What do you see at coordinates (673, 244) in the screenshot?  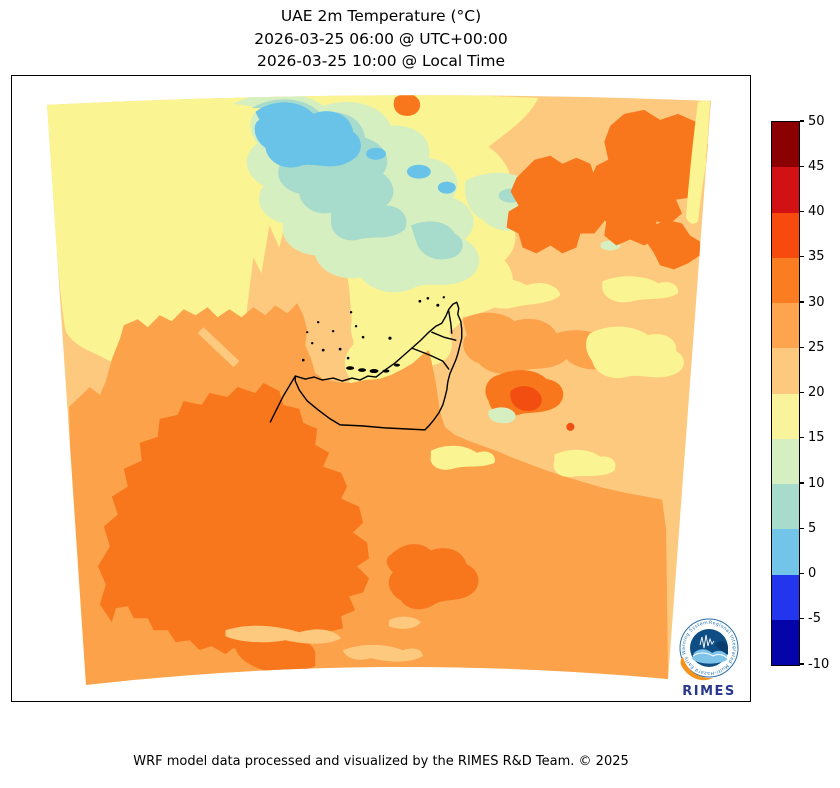 I see `contour-region-30-35-northeast-arm` at bounding box center [673, 244].